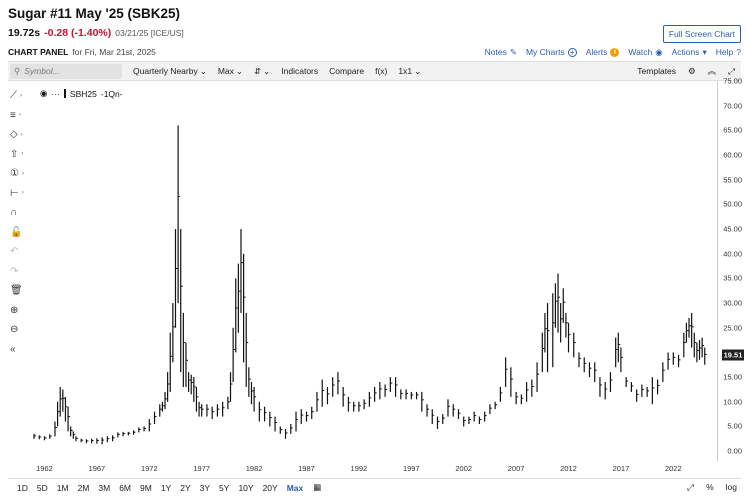 The width and height of the screenshot is (747, 501). What do you see at coordinates (21, 311) in the screenshot?
I see `zoom-in-tool: ⊕` at bounding box center [21, 311].